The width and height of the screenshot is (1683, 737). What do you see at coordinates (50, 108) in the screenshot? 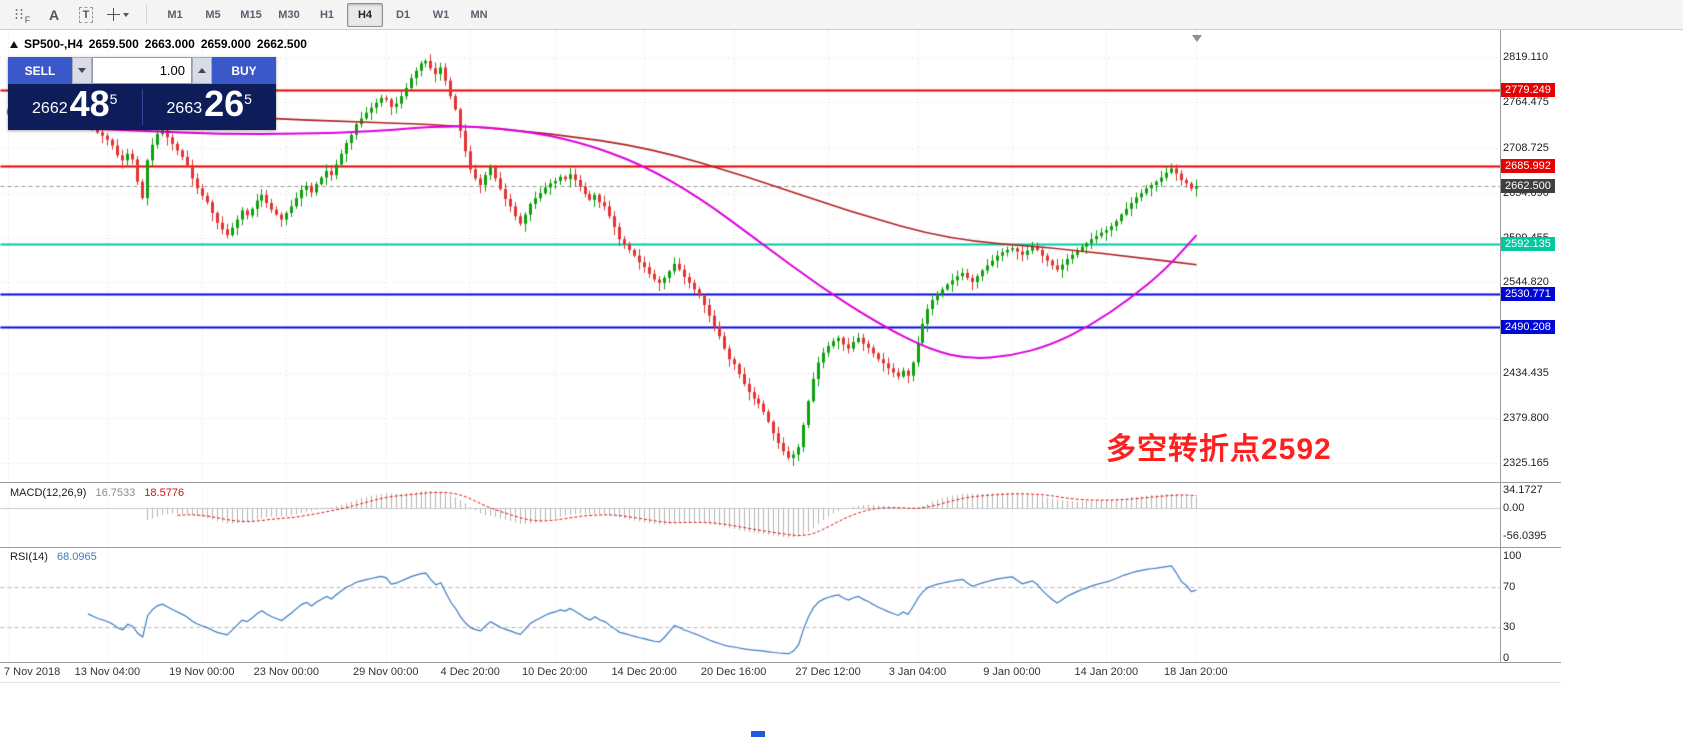
I see `bid-main: 2662` at bounding box center [50, 108].